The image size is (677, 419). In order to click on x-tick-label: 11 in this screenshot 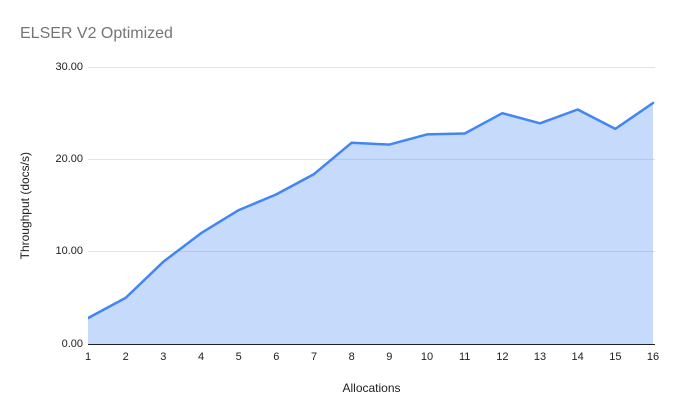, I will do `click(464, 357)`.